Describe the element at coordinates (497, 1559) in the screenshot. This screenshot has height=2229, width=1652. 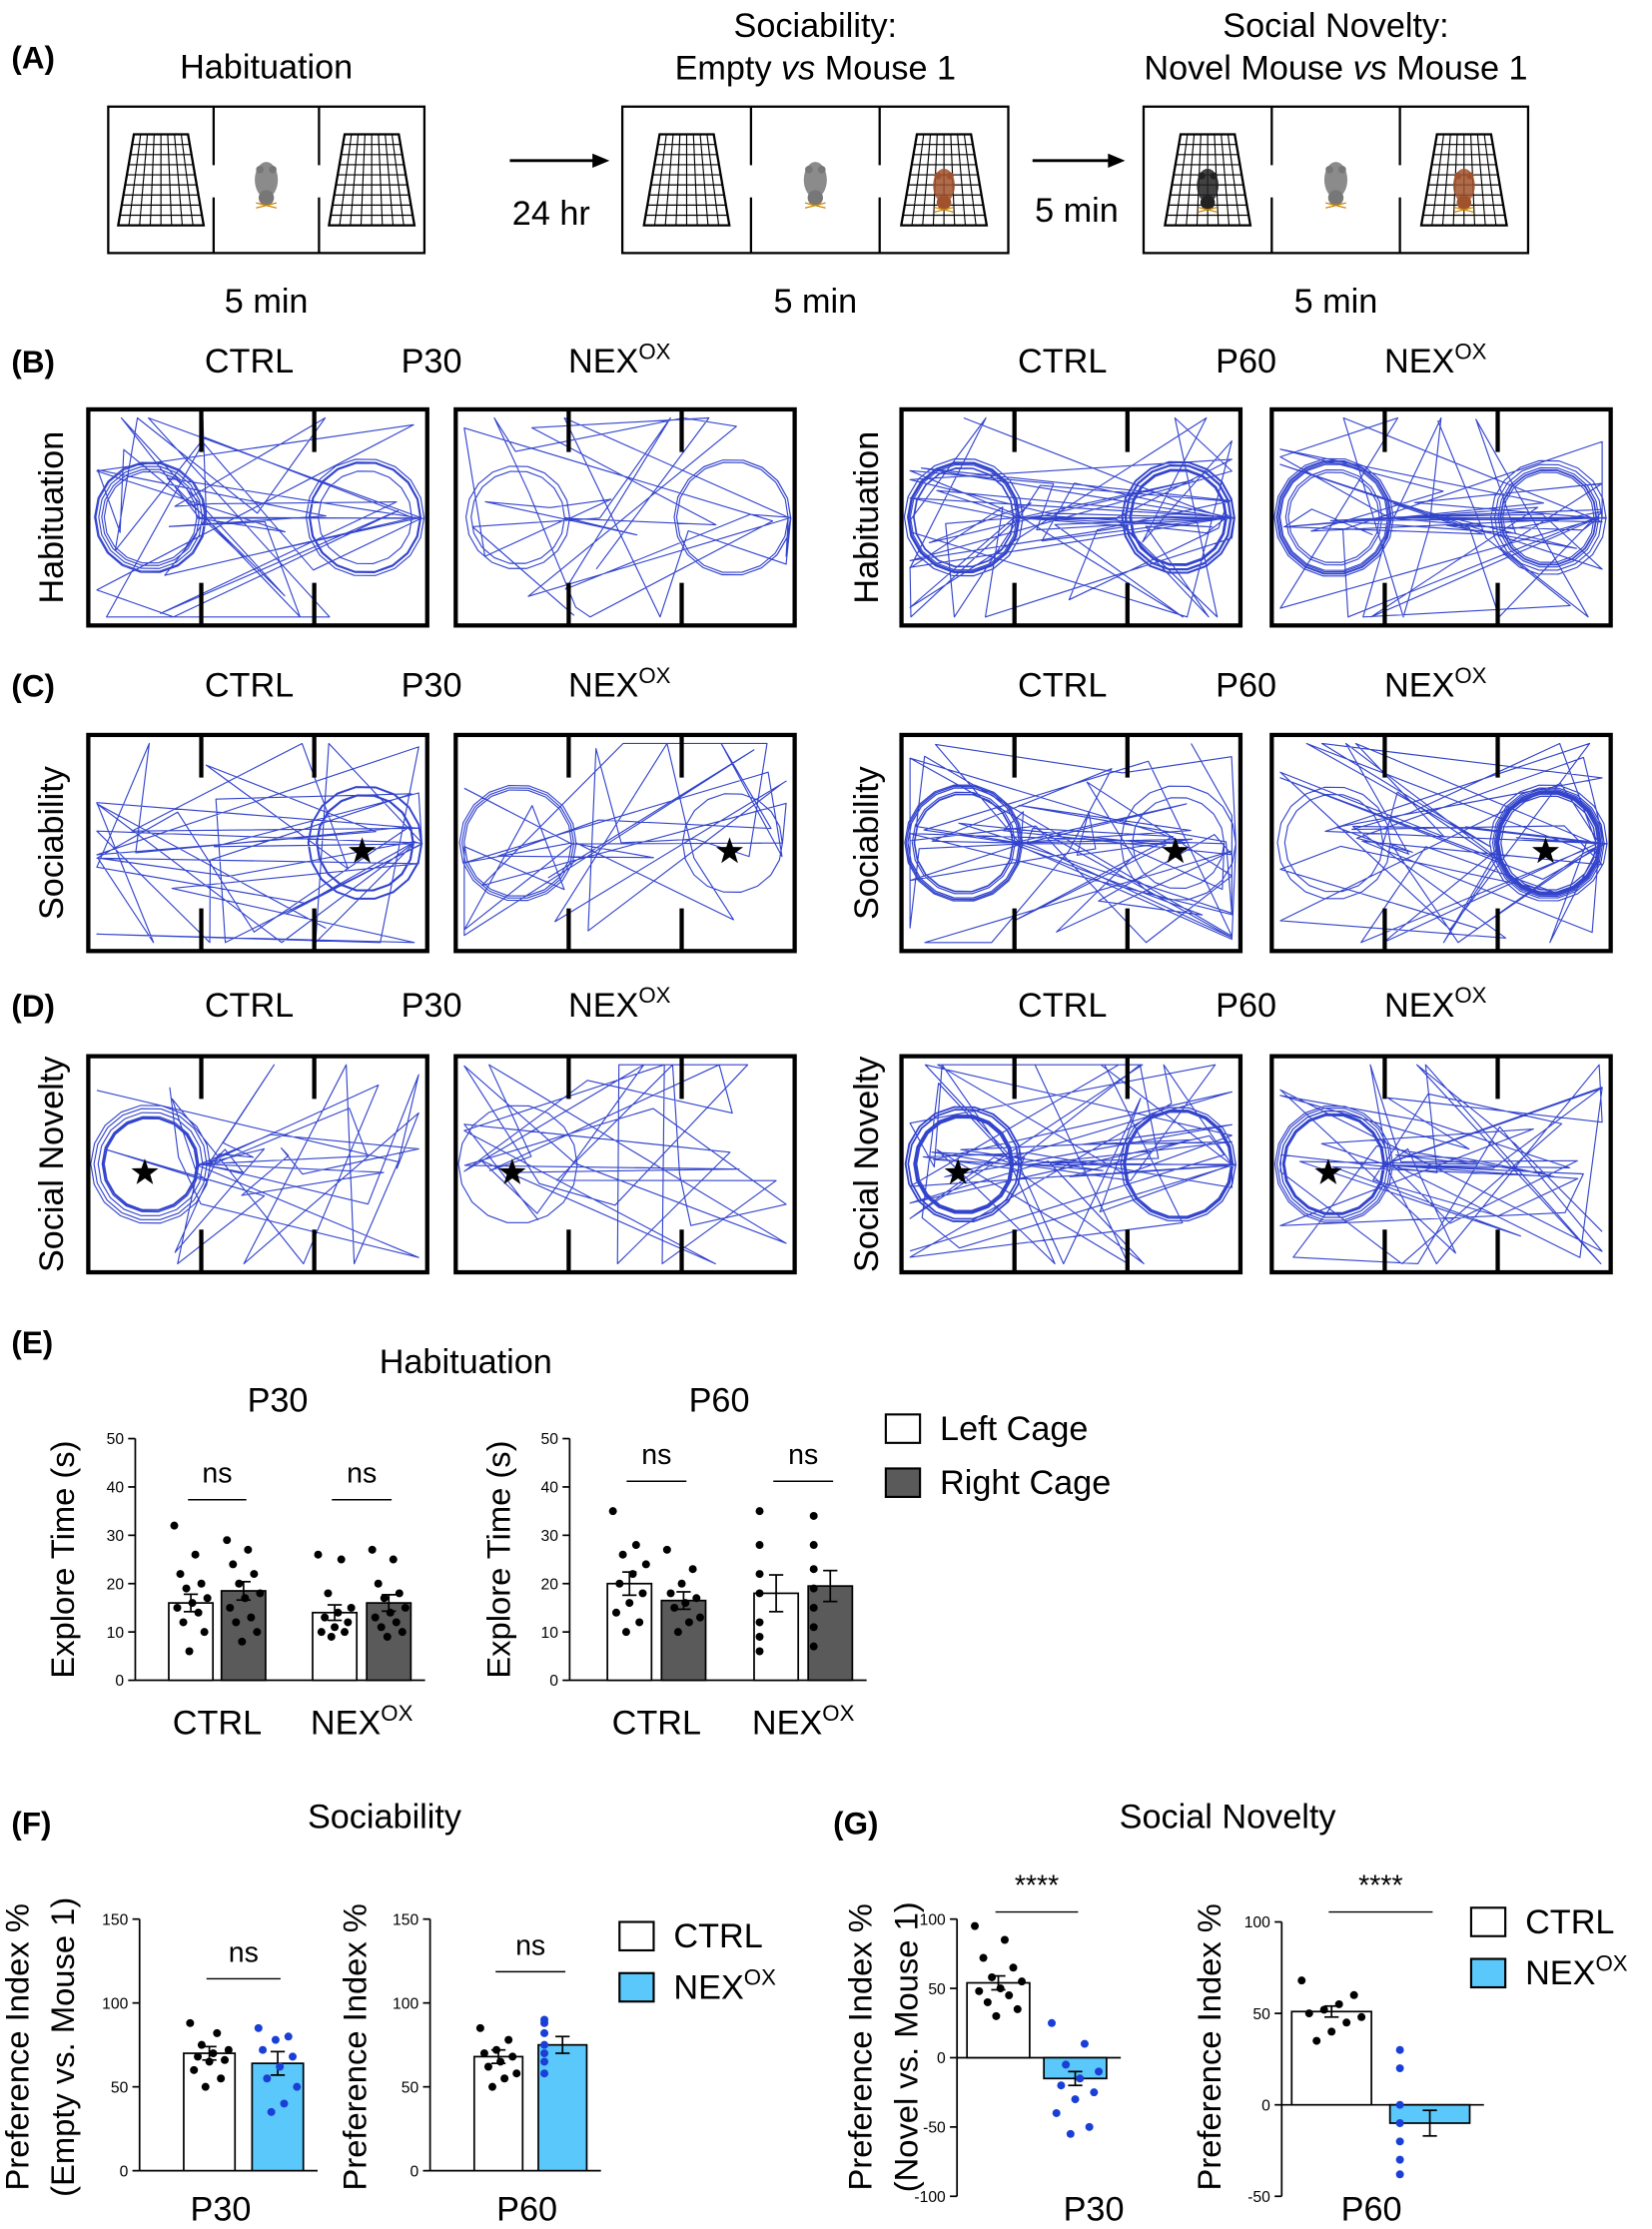
I see `y-axis-label: Explore Time (s)` at that location.